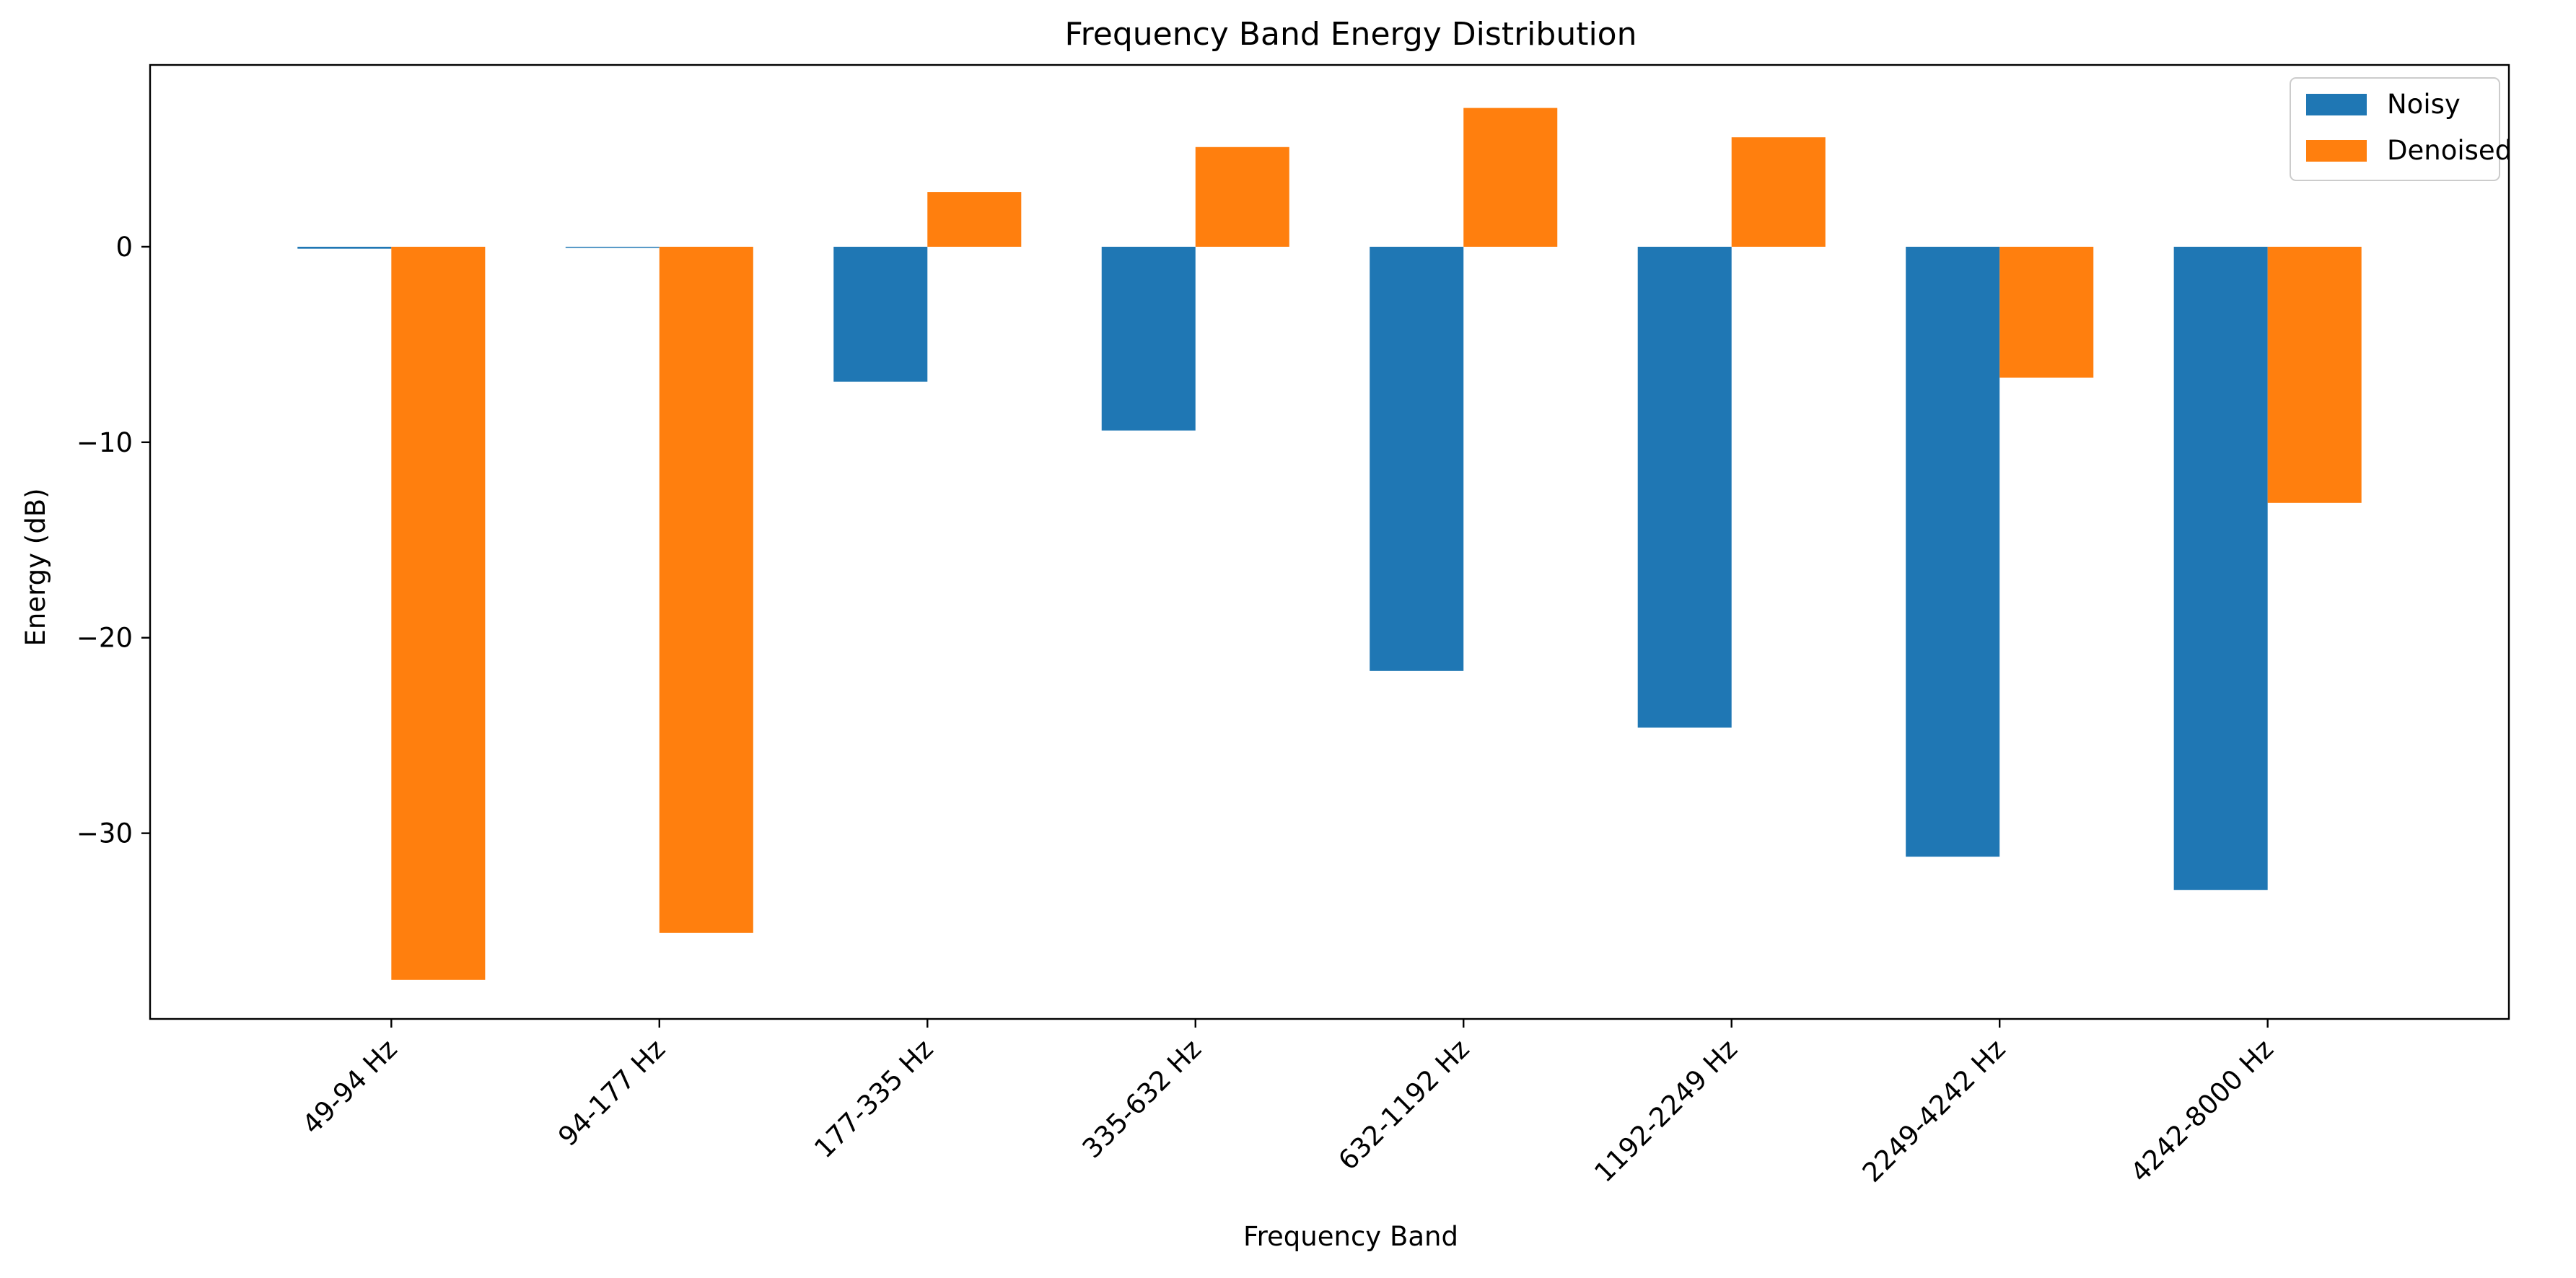 Image resolution: width=2576 pixels, height=1278 pixels. Describe the element at coordinates (2449, 150) in the screenshot. I see `legend-label-denoised: Denoised` at that location.